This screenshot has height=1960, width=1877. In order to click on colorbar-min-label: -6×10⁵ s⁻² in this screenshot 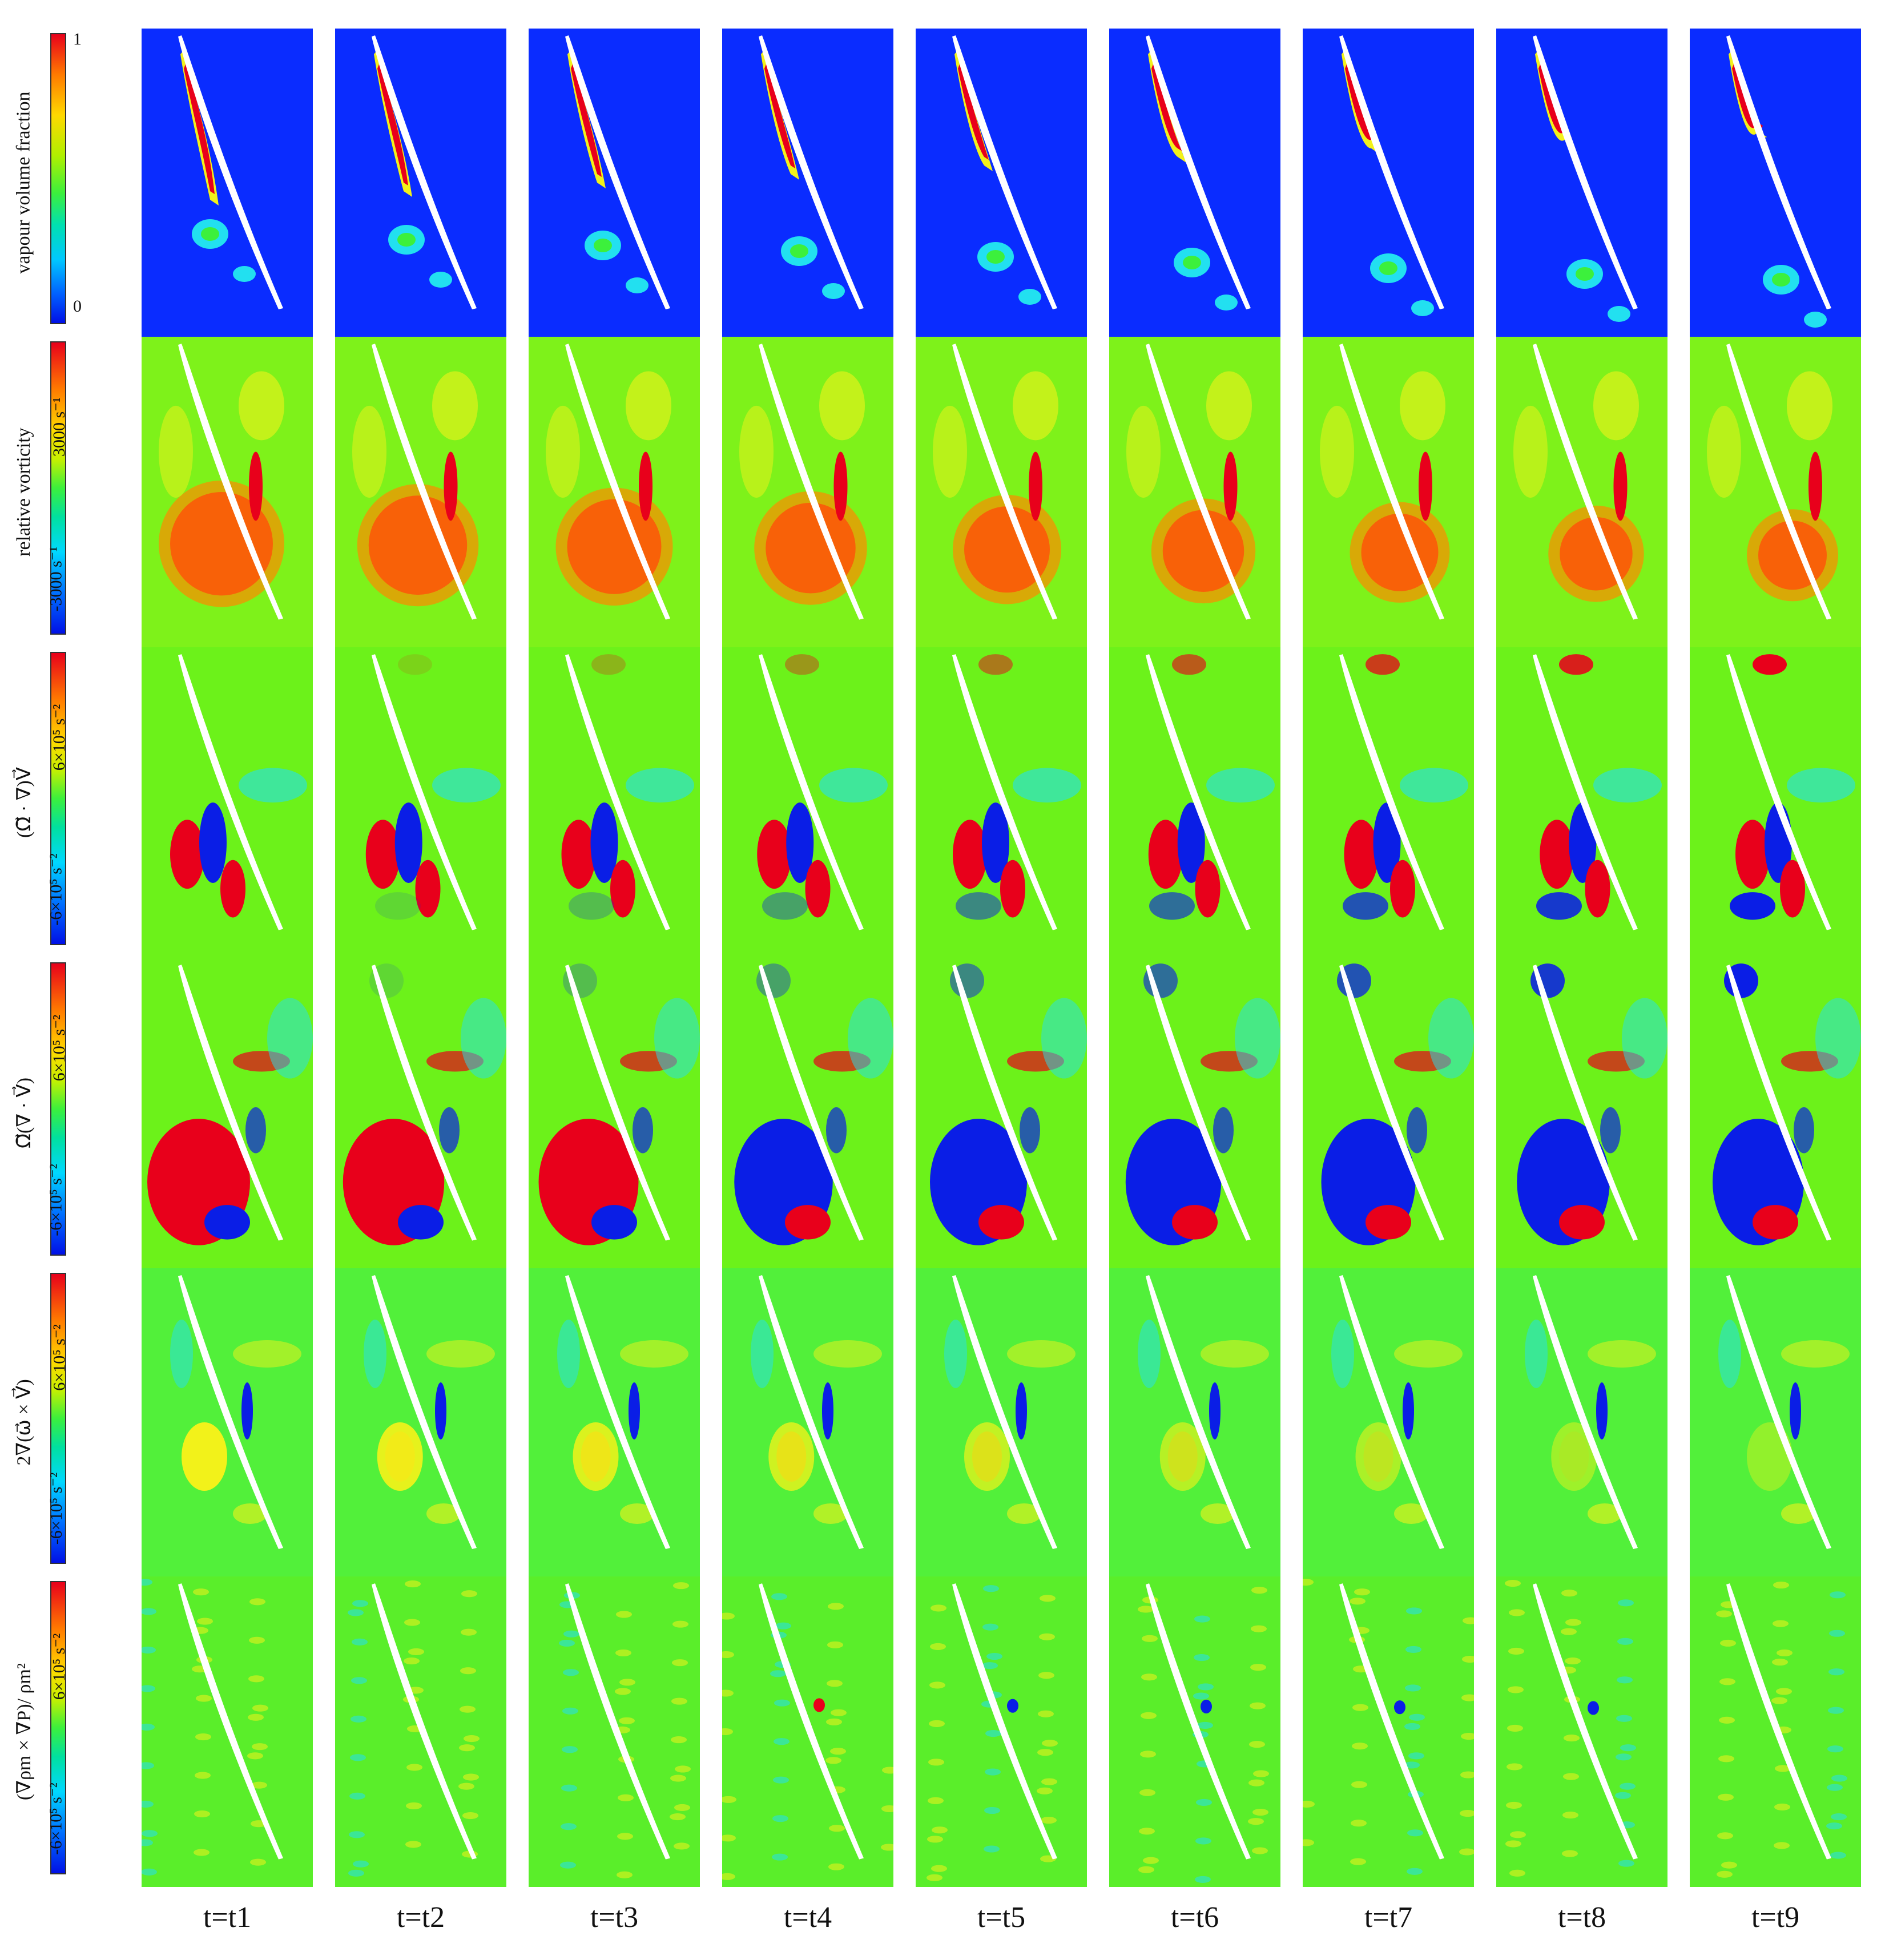, I will do `click(57, 1509)`.